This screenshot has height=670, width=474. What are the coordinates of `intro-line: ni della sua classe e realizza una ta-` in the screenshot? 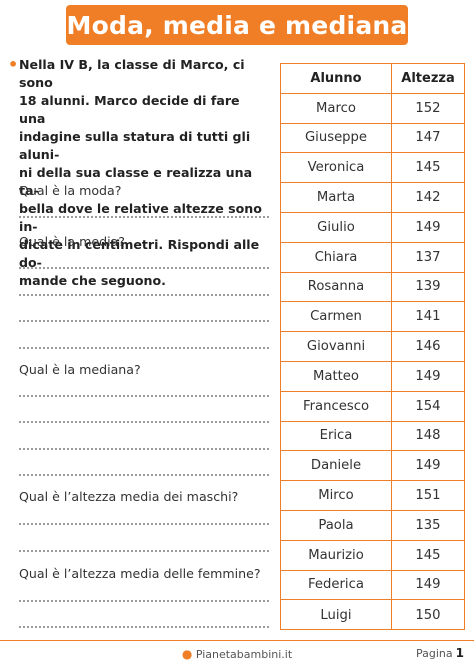 It's located at (136, 181).